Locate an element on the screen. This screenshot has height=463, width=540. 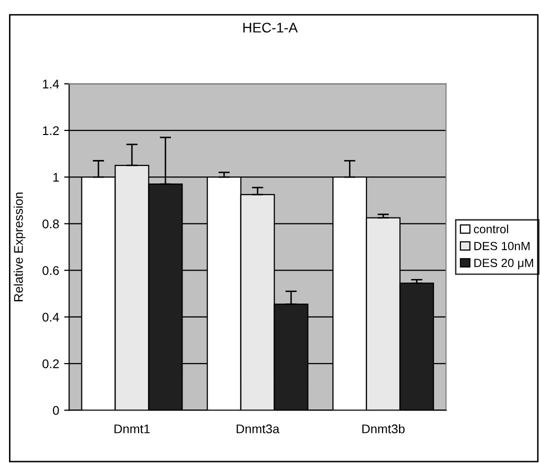
y-tick-label: 0.8 is located at coordinates (50, 223).